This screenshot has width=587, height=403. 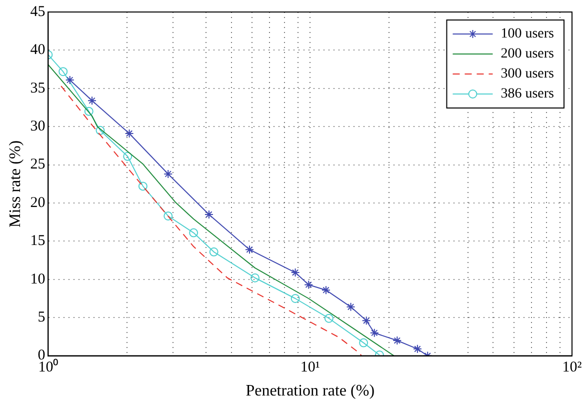 What do you see at coordinates (48, 367) in the screenshot?
I see `x-tick-label: 10⁰` at bounding box center [48, 367].